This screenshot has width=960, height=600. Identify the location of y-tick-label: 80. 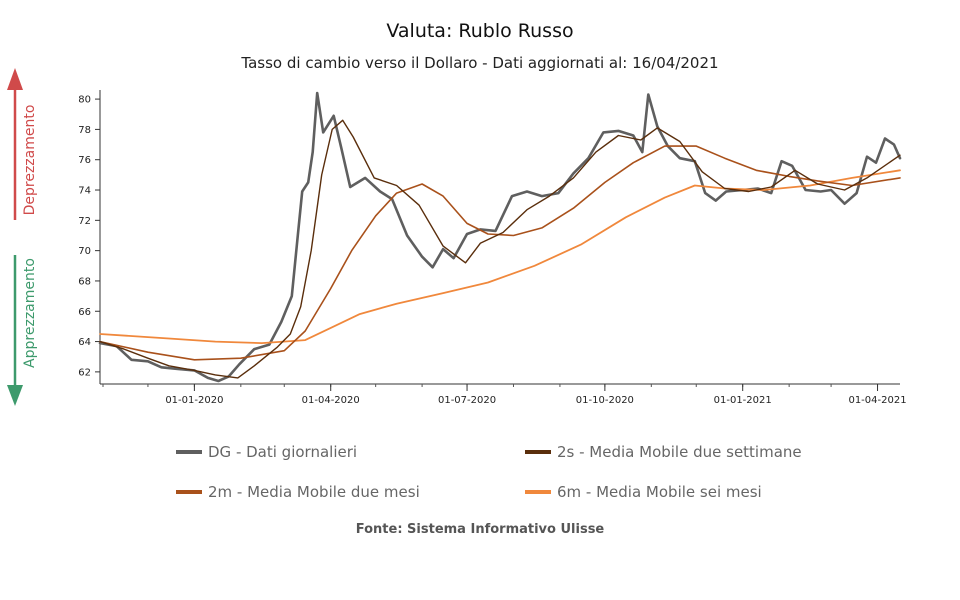
(84, 100).